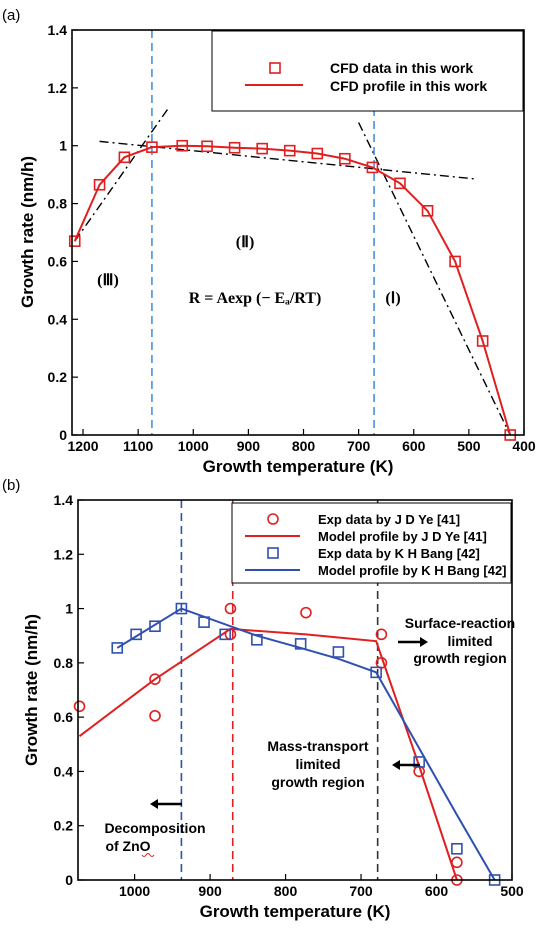  What do you see at coordinates (11, 485) in the screenshot?
I see `panel-b-label: (b)` at bounding box center [11, 485].